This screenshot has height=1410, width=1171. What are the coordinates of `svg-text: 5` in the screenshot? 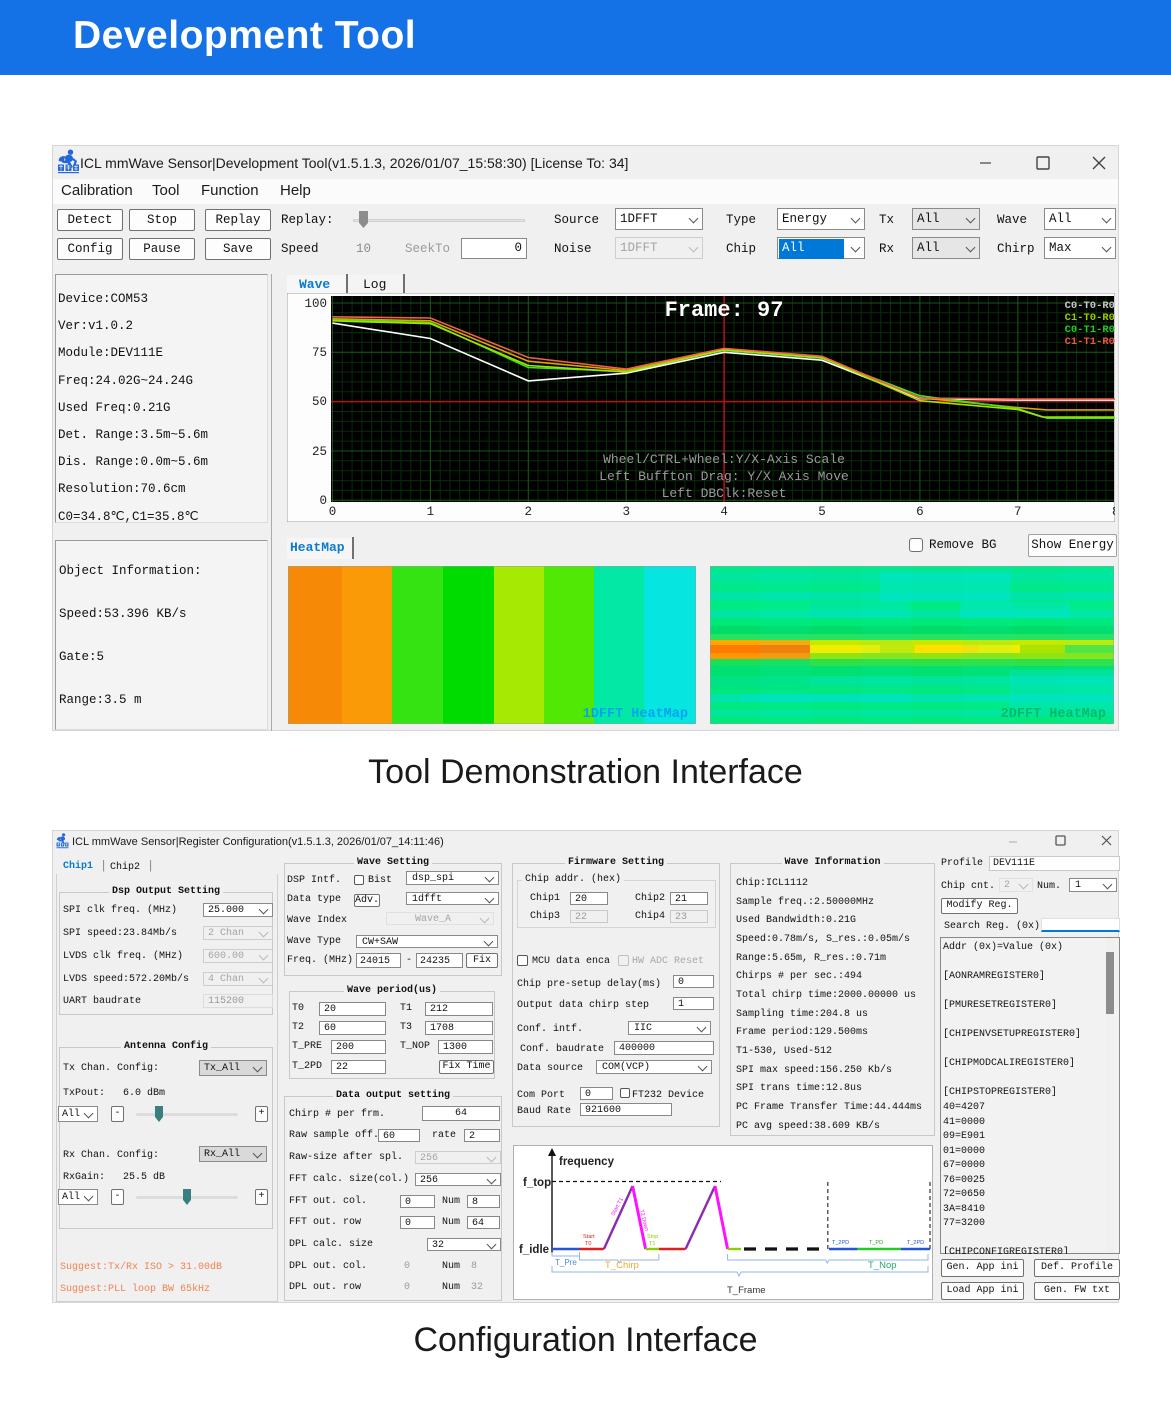 It's located at (822, 512).